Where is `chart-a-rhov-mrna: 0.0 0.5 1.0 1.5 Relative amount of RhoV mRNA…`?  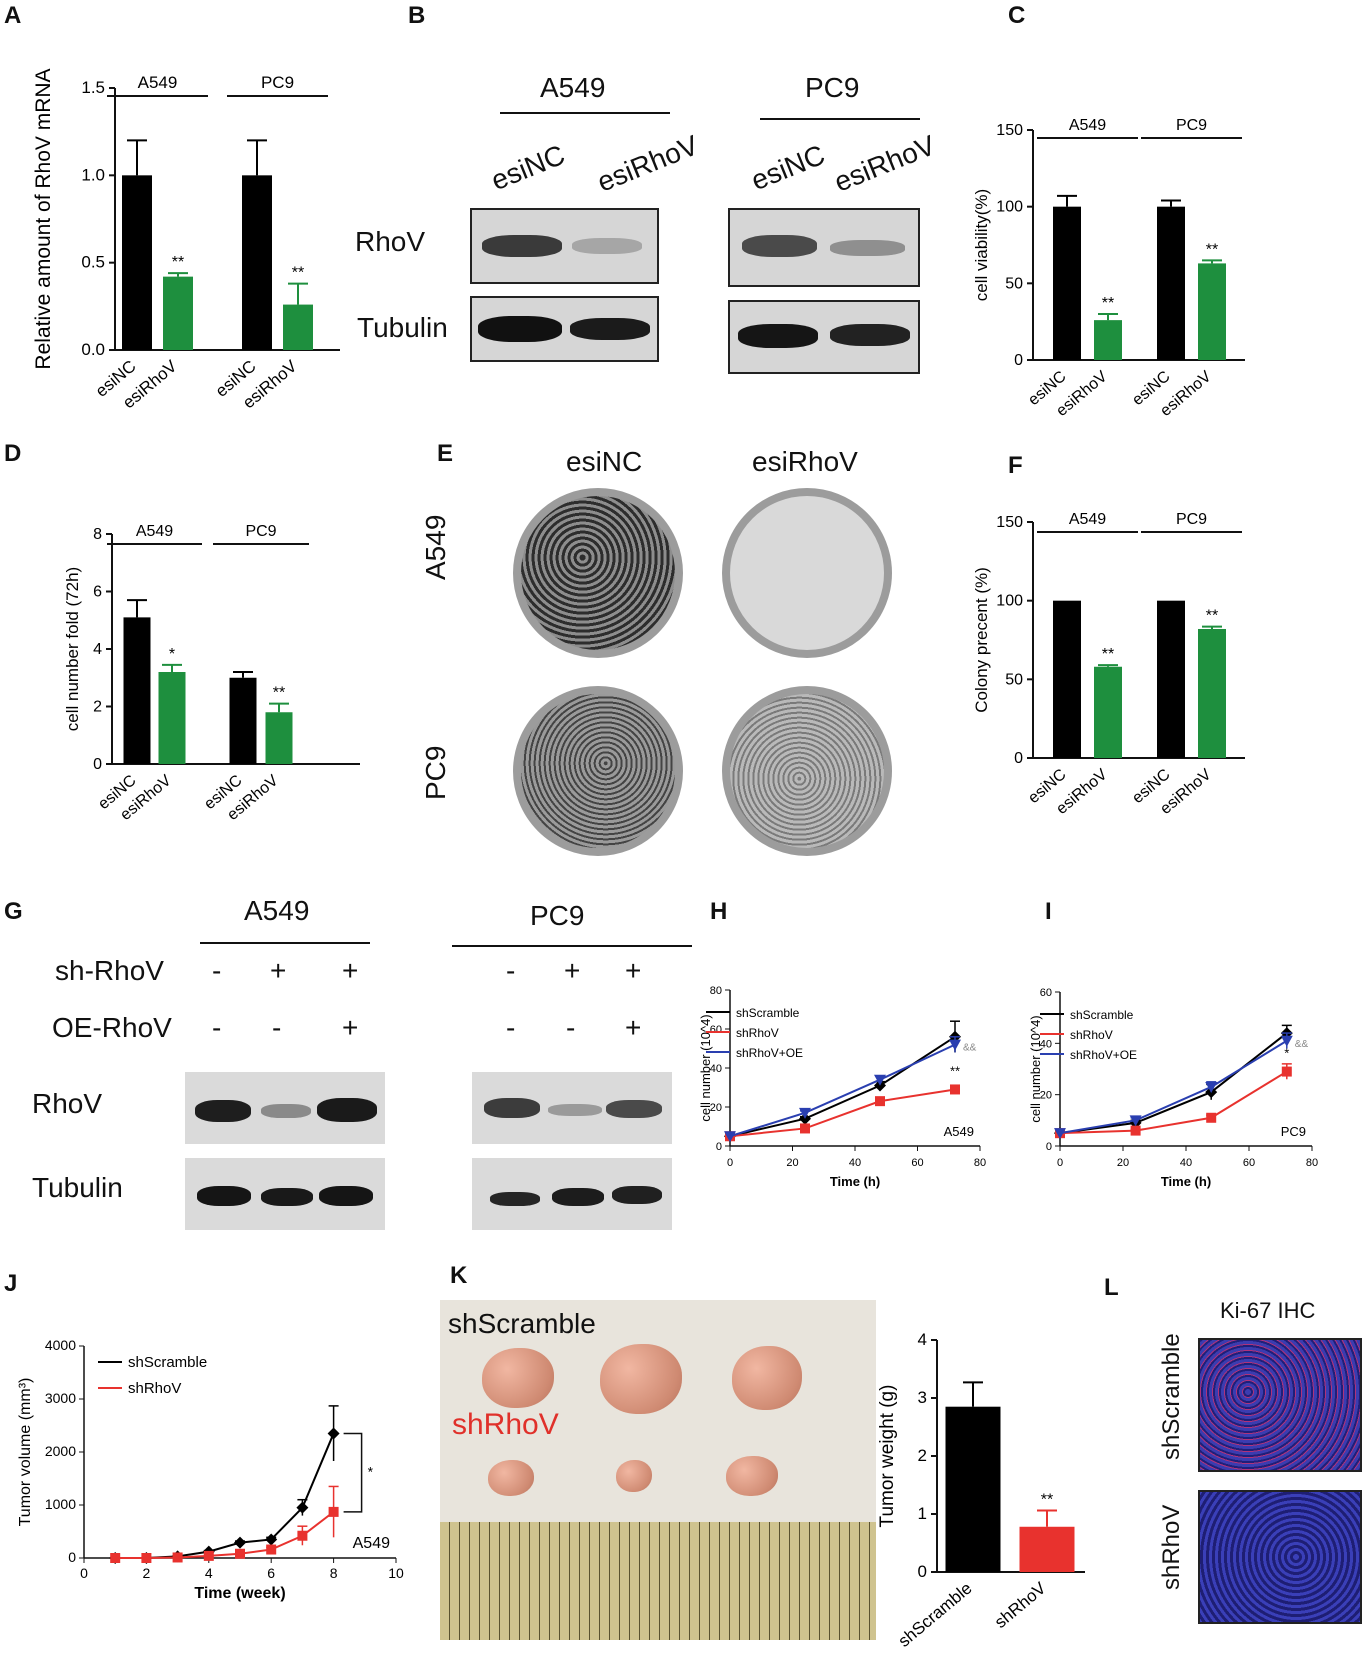
chart-a-rhov-mrna: 0.0 0.5 1.0 1.5 Relative amount of RhoV mRNA… is located at coordinates (186, 240).